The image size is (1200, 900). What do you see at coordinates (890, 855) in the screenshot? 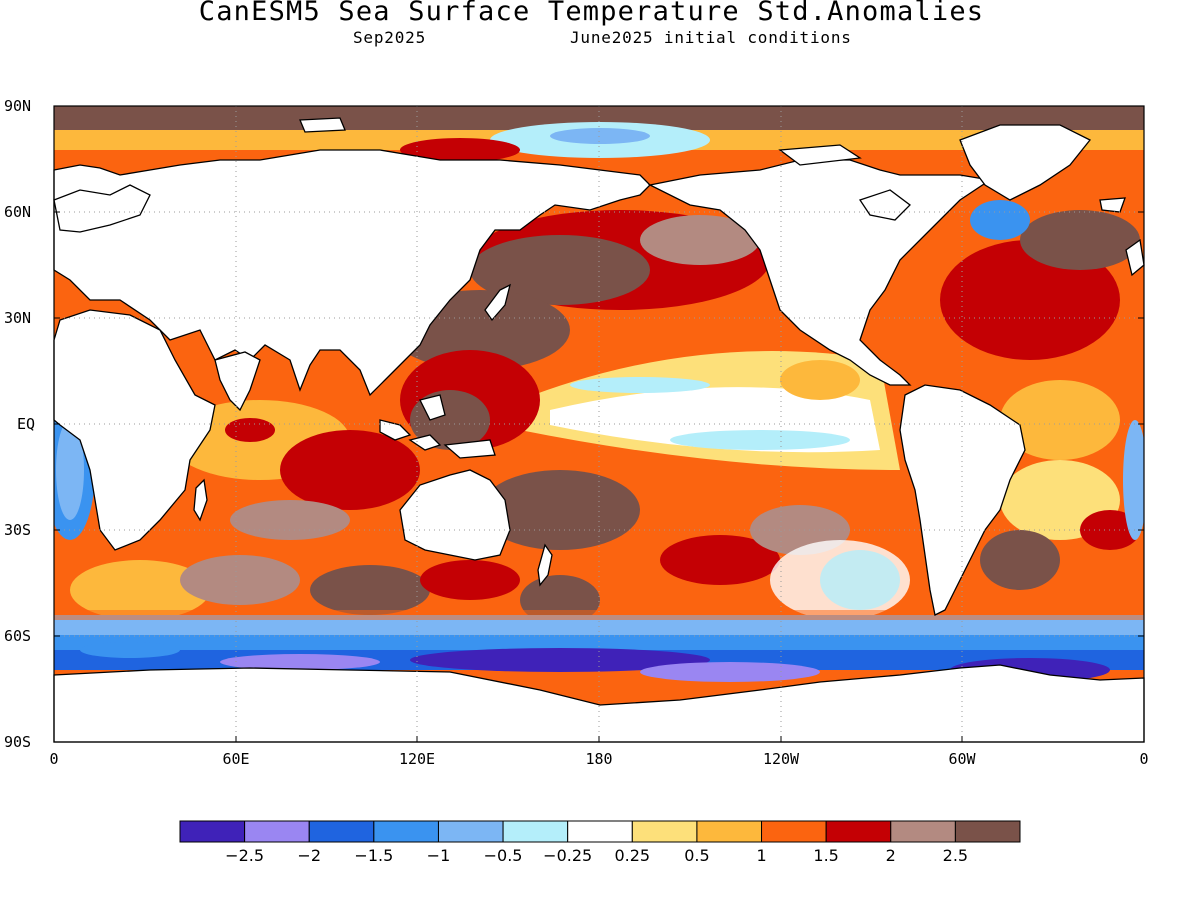
I see `colorbar-tick-label: 2` at bounding box center [890, 855].